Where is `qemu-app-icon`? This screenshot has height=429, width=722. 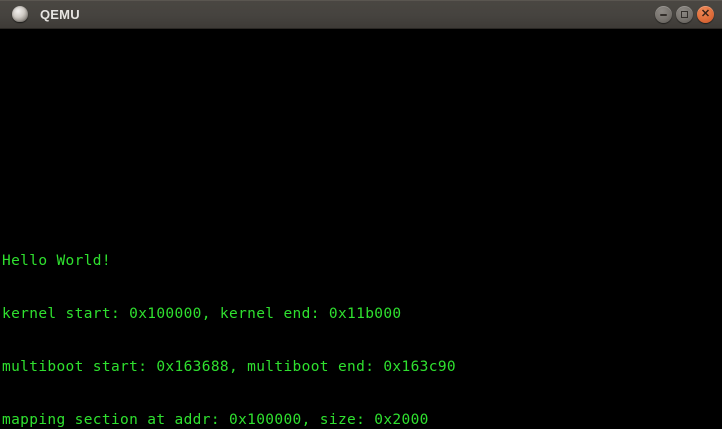 qemu-app-icon is located at coordinates (20, 14).